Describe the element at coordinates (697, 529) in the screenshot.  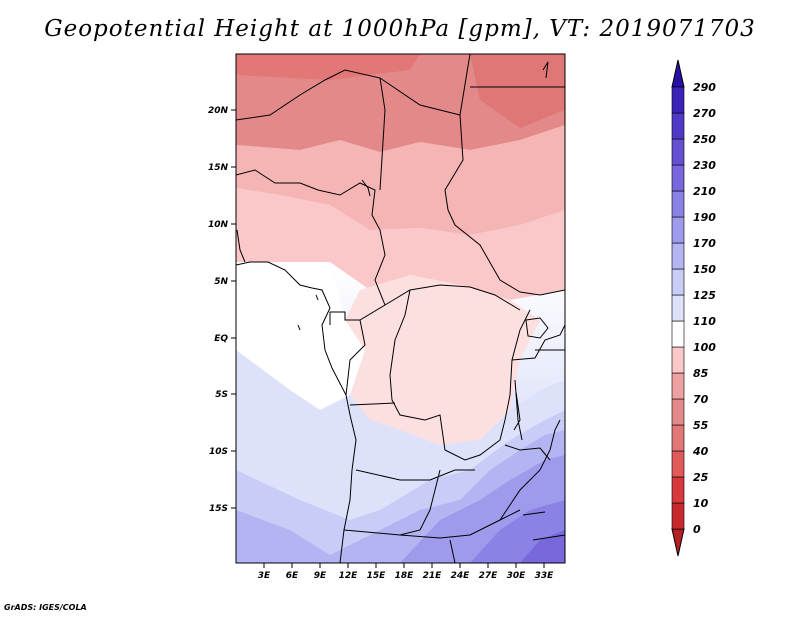
I see `colorbar-label: 0` at that location.